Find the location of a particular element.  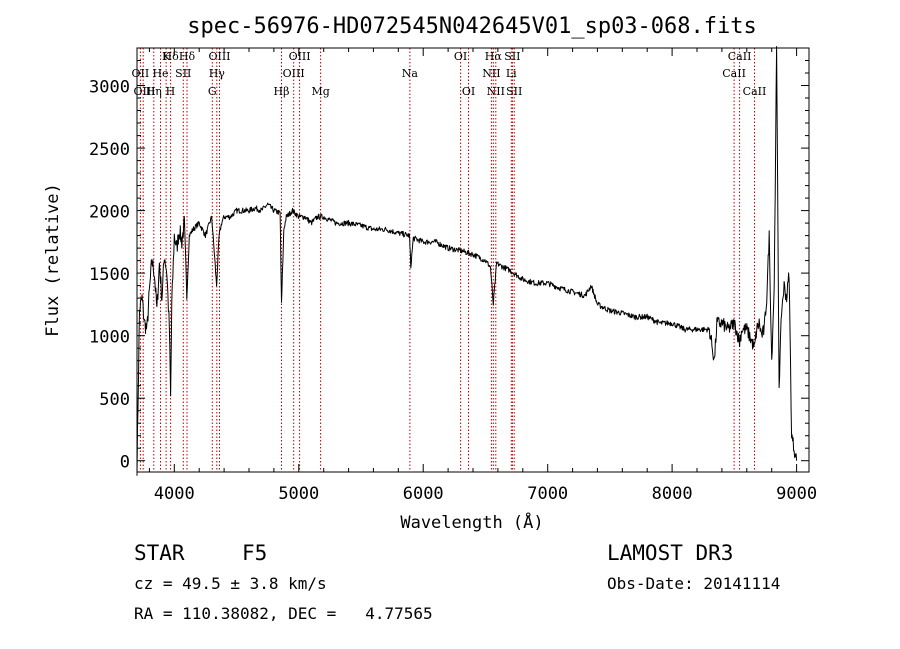

y-tick-label-3: 1500 is located at coordinates (109, 275).